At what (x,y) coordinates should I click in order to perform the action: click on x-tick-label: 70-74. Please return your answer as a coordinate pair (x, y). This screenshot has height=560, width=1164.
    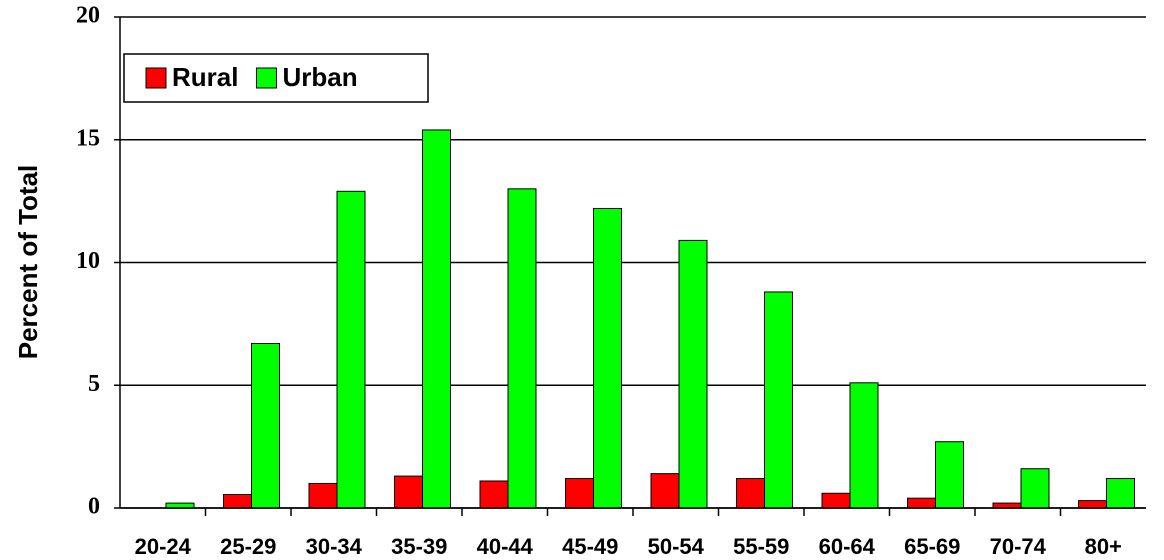
    Looking at the image, I should click on (1018, 546).